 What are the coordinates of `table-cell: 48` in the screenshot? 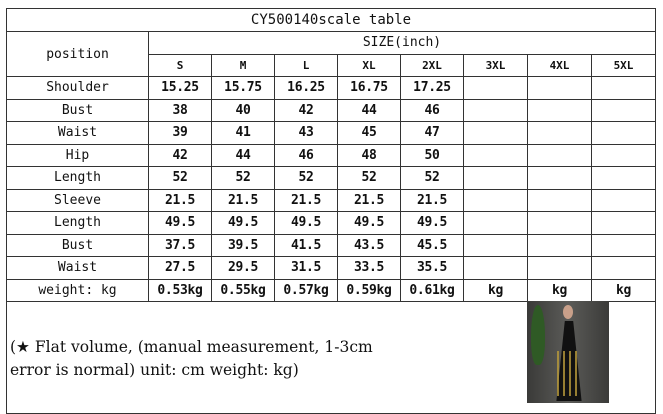 It's located at (369, 155).